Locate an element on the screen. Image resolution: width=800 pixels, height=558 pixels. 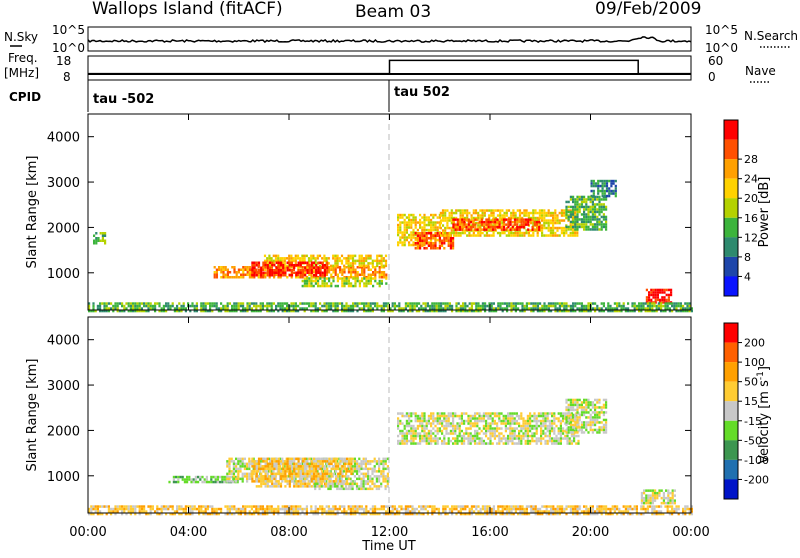
noise-tick-bottom-right: 10^0 is located at coordinates (721, 48).